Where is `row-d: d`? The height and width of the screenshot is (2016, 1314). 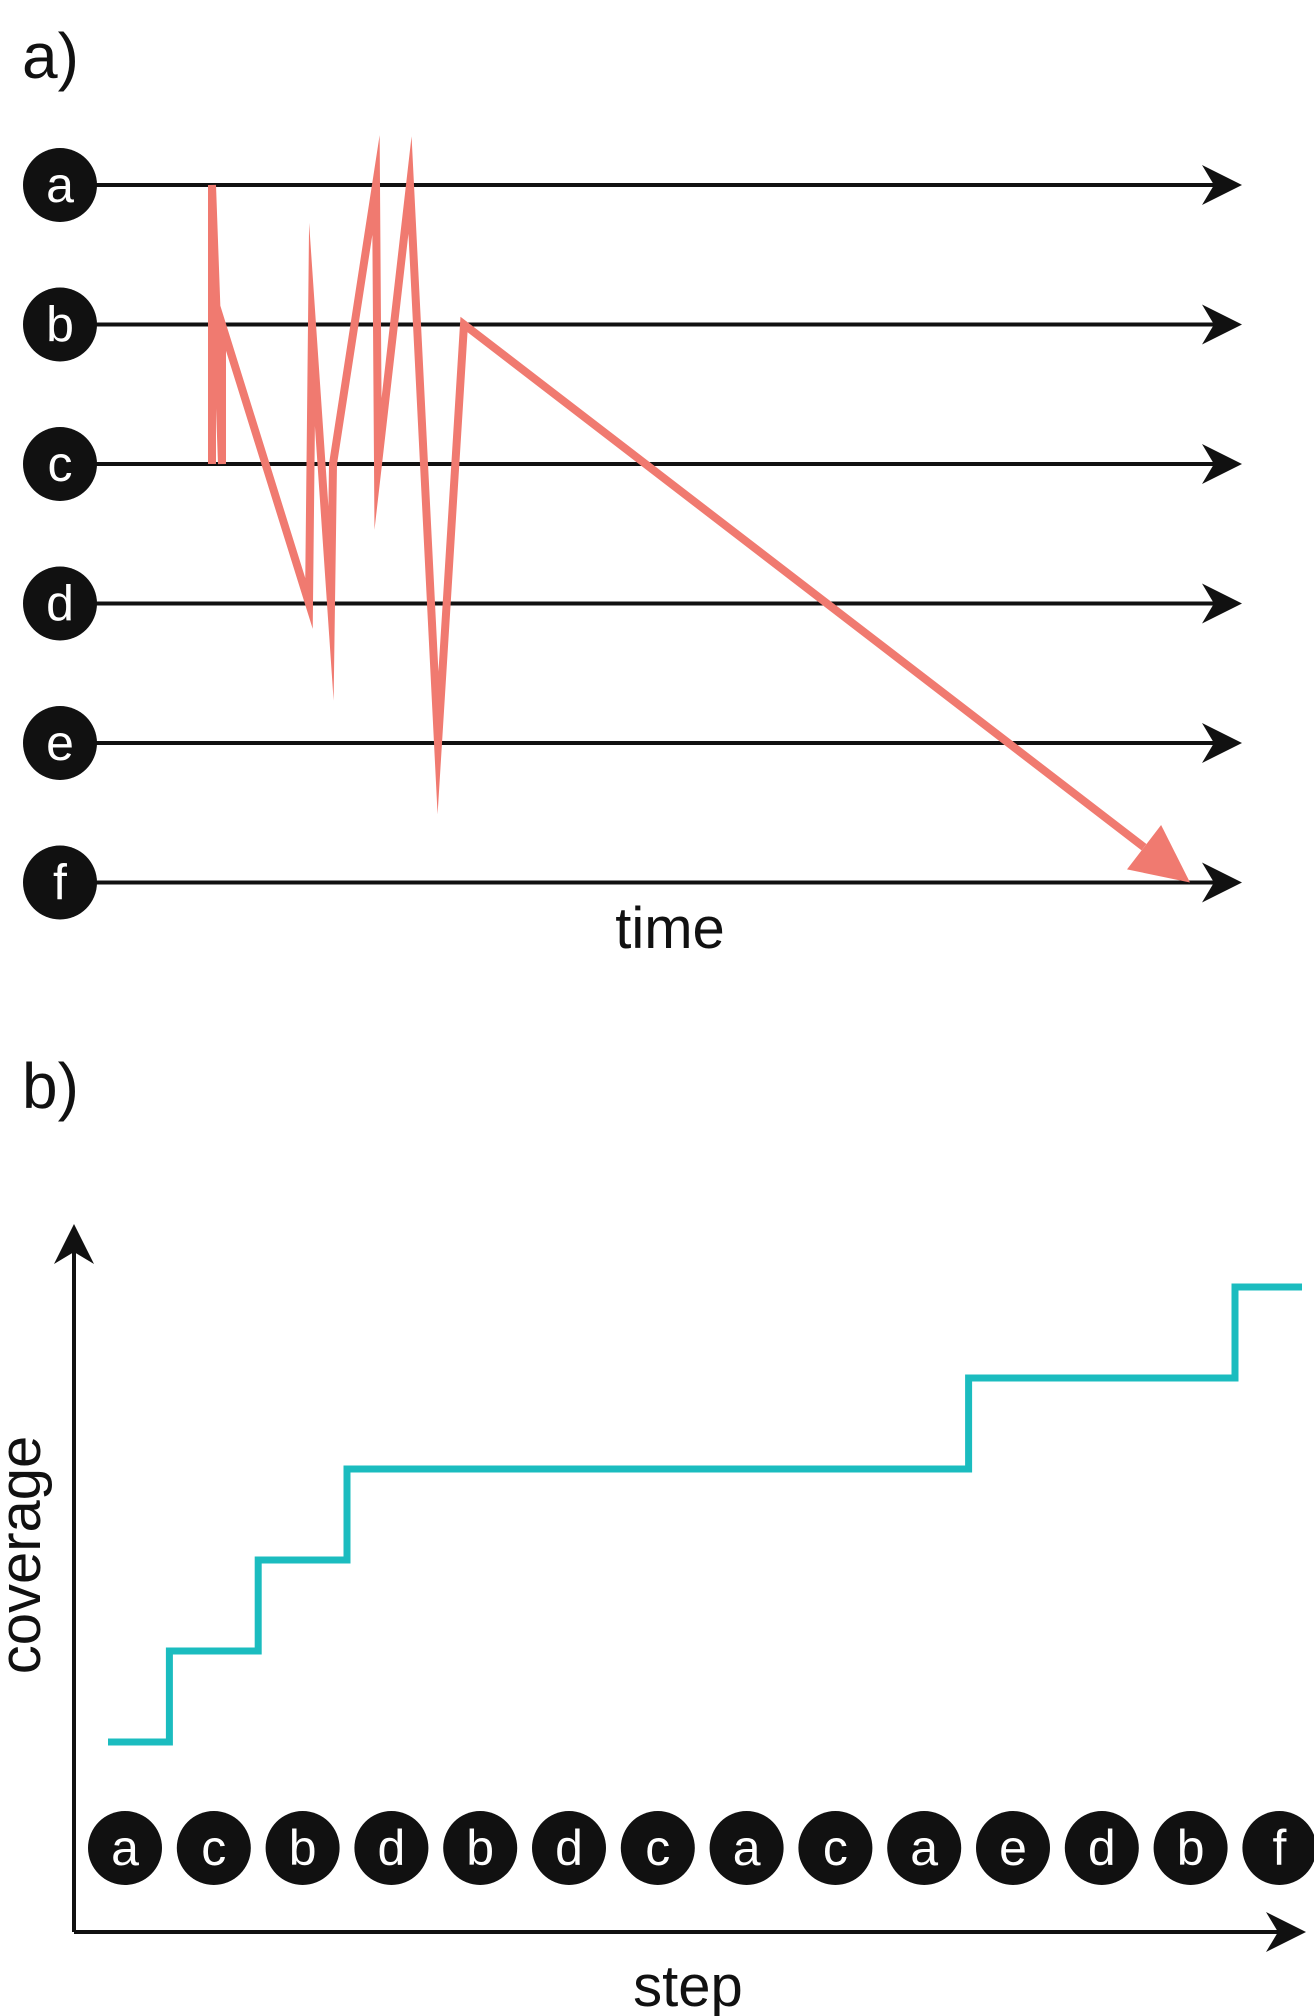
row-d: d is located at coordinates (632, 603).